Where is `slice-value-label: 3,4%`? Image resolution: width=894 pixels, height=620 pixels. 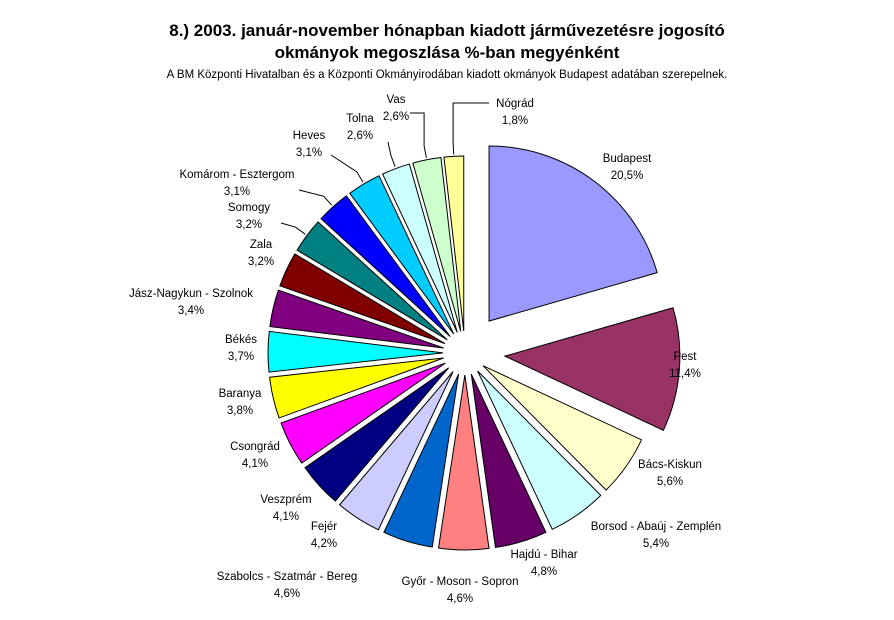 slice-value-label: 3,4% is located at coordinates (191, 311).